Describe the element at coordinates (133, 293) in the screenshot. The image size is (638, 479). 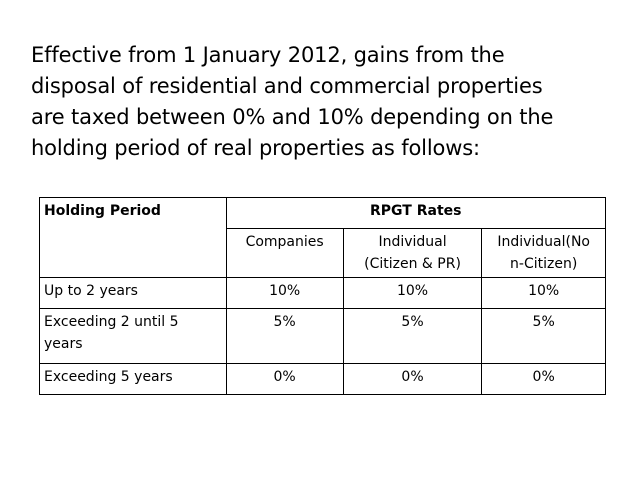
I see `holding-period-cell: Up to 2 years` at that location.